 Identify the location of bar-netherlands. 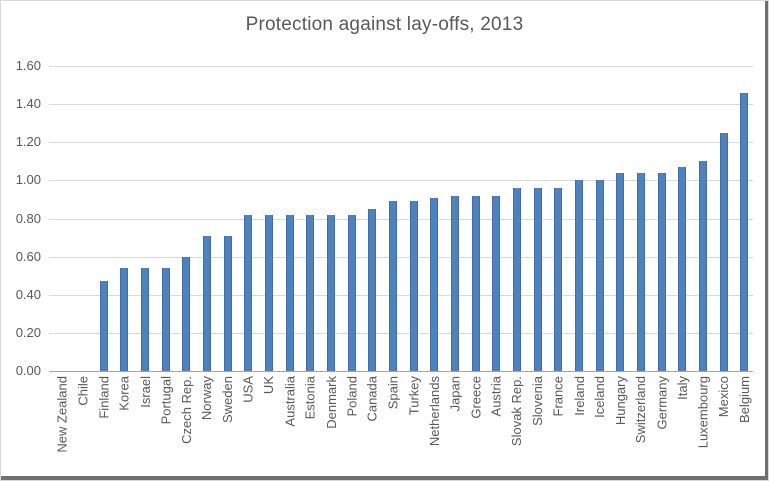
(434, 284).